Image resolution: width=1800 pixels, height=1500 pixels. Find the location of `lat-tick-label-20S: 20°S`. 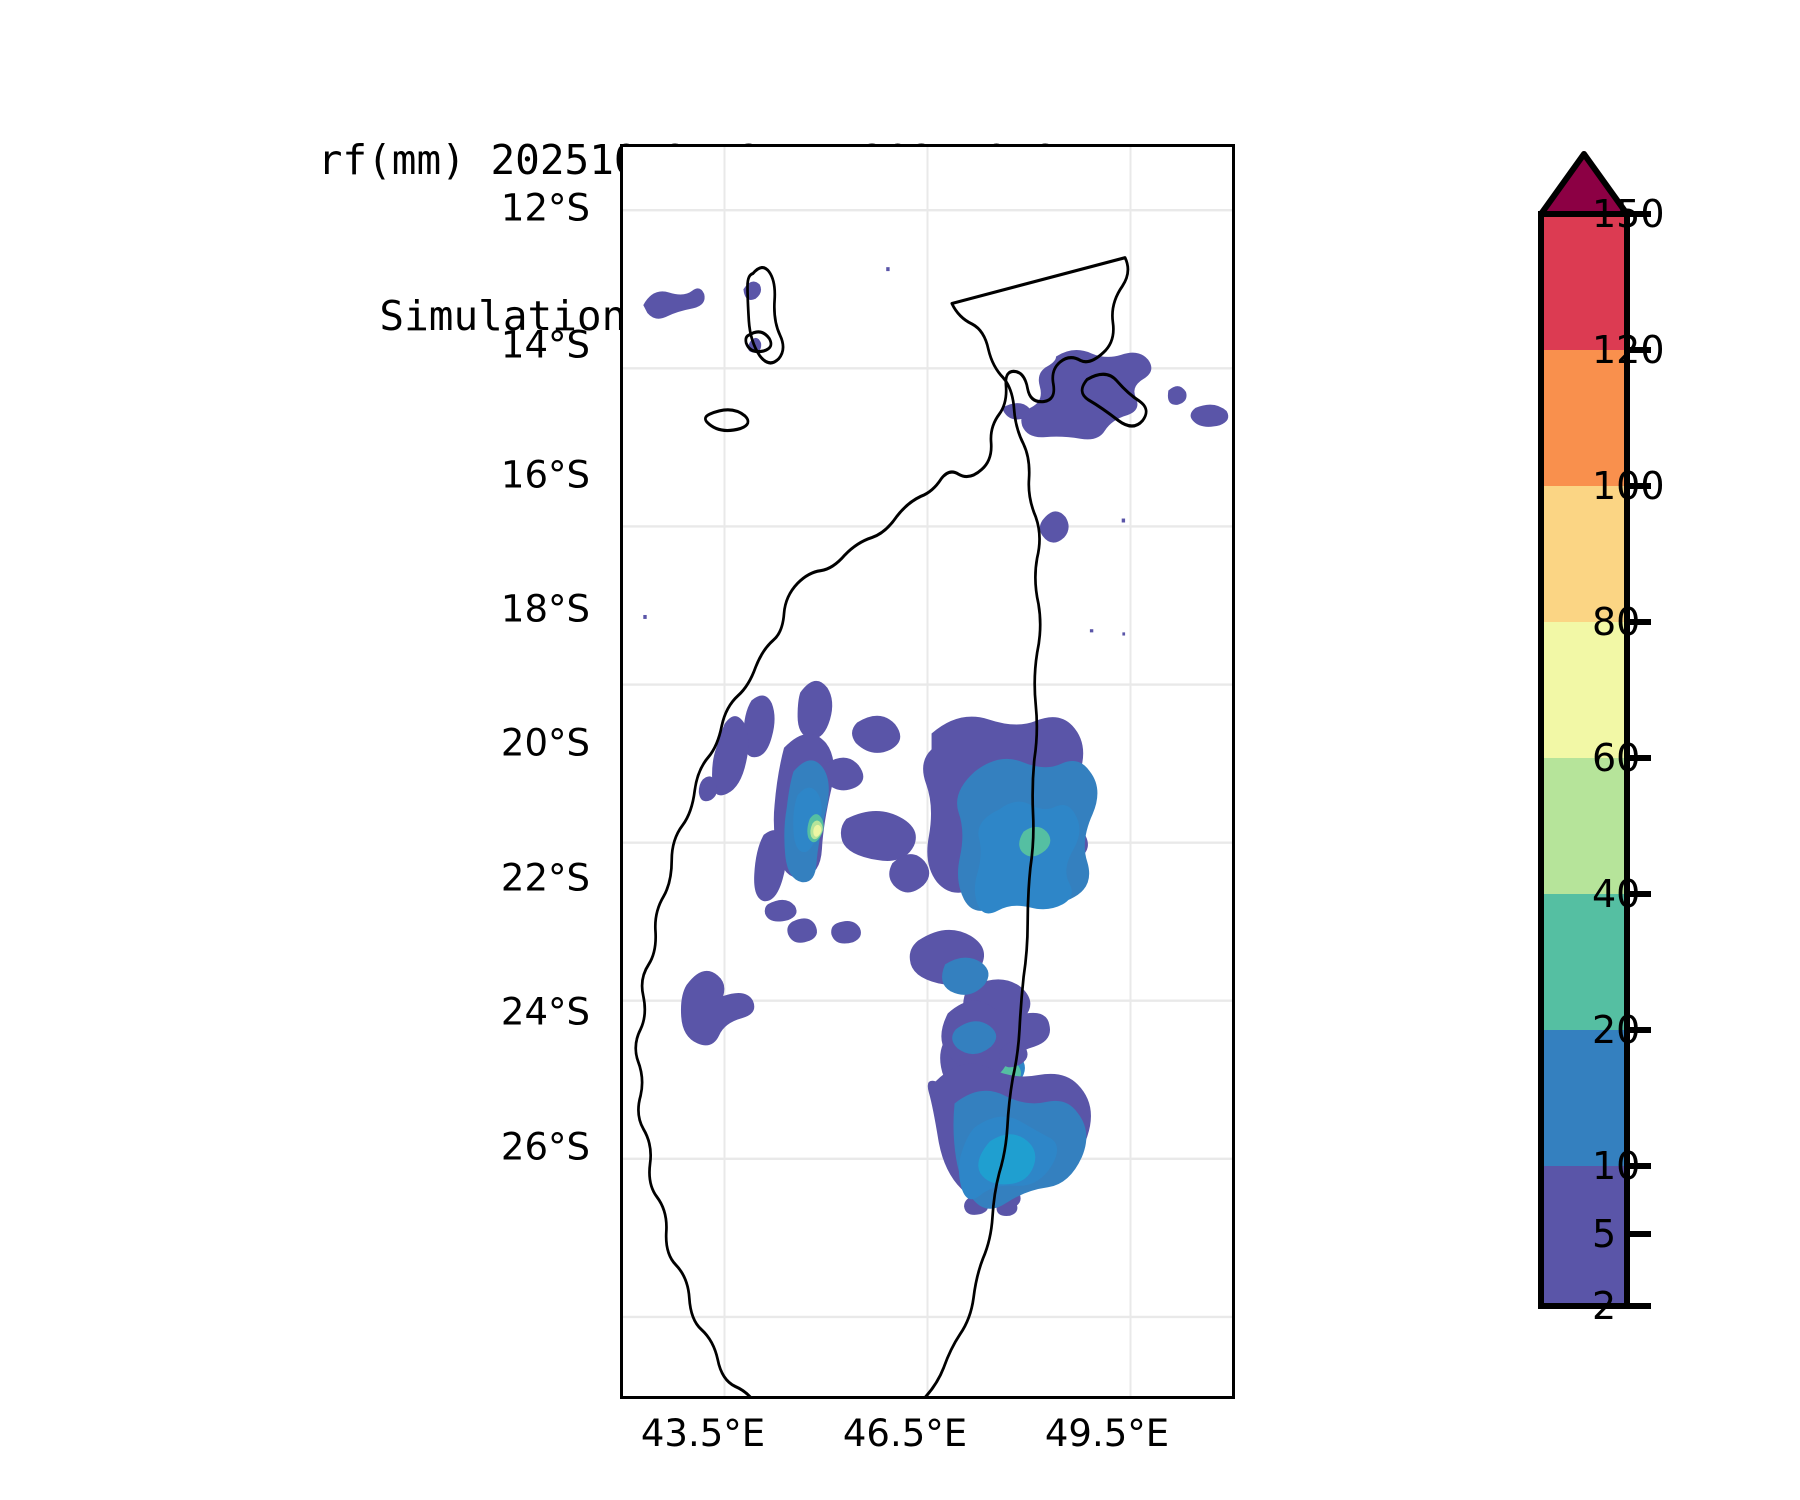

lat-tick-label-20S: 20°S is located at coordinates (545, 743).